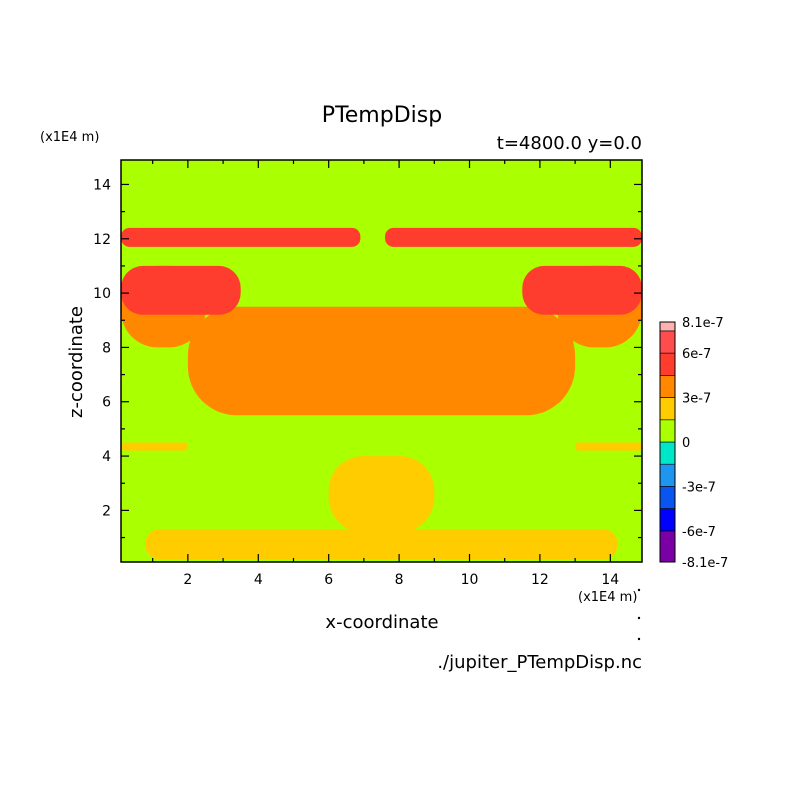 The image size is (804, 804). What do you see at coordinates (76, 362) in the screenshot?
I see `y-axis-label: z-coordinate` at bounding box center [76, 362].